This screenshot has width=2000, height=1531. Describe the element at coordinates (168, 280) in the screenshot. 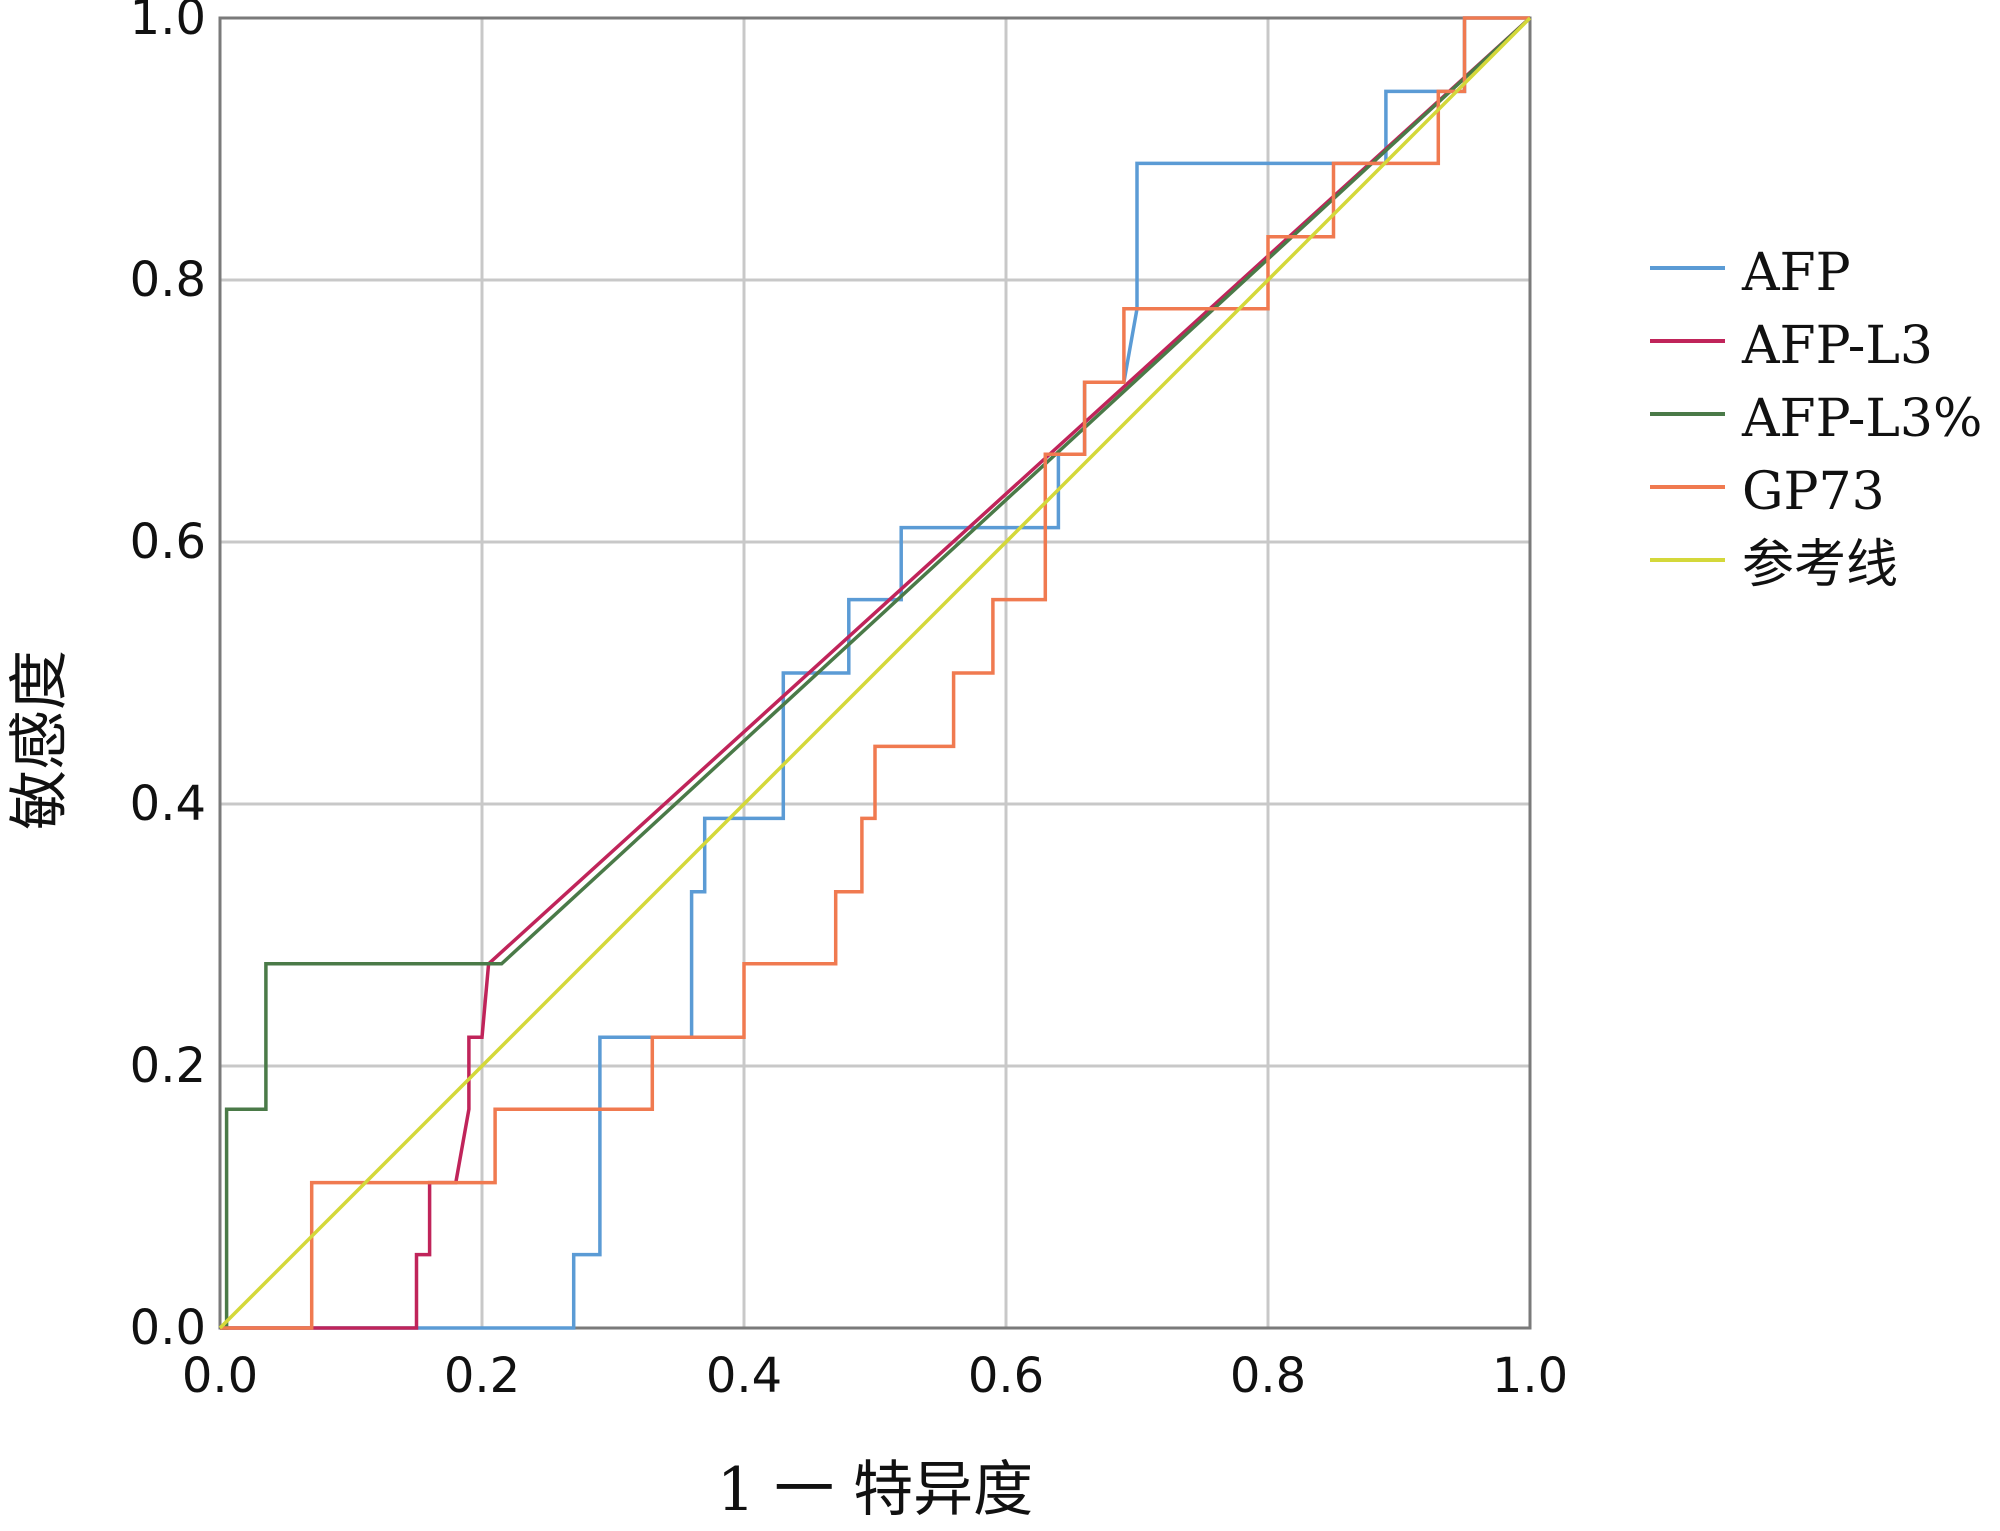

I see `y-tick-label: 0.8` at that location.